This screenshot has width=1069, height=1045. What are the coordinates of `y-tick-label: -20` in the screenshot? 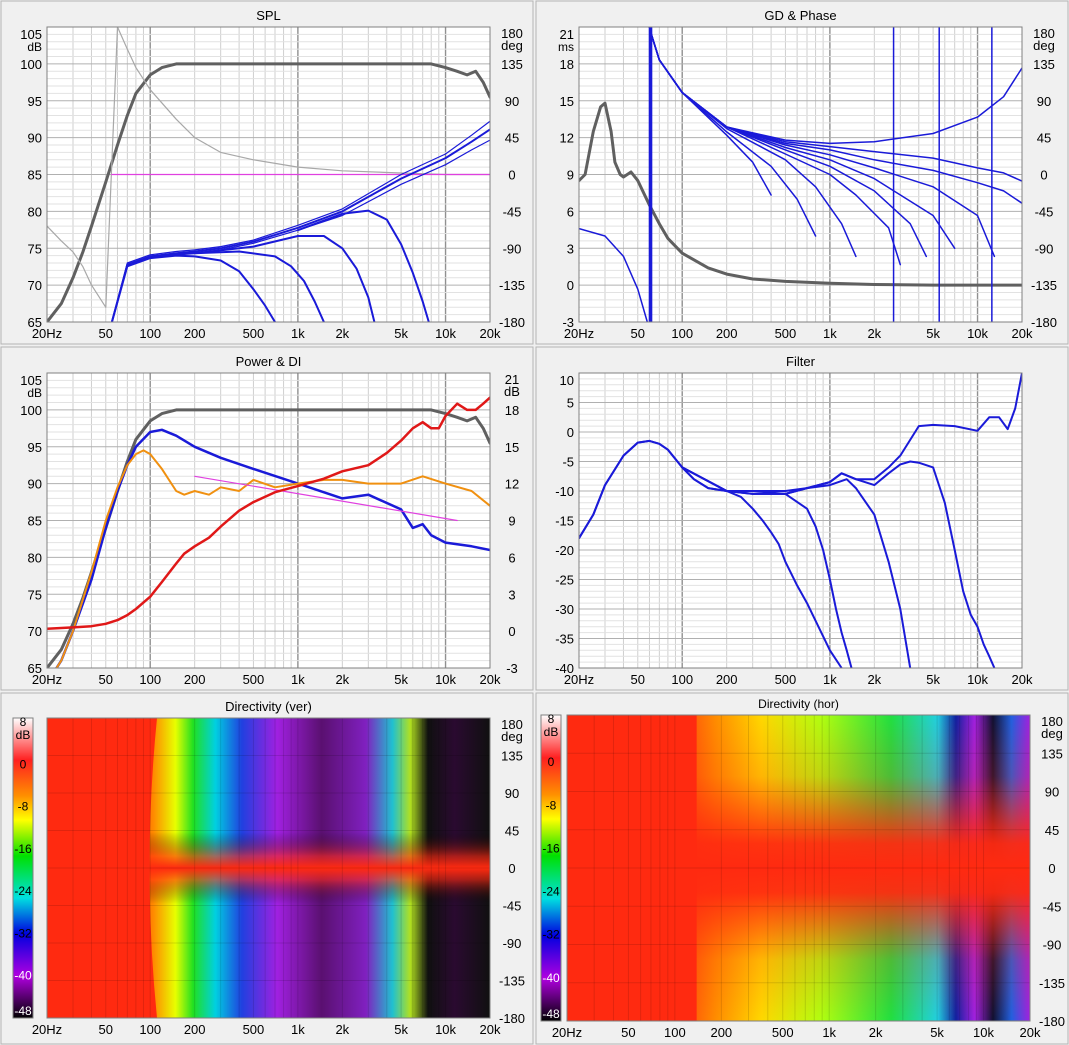 It's located at (564, 550).